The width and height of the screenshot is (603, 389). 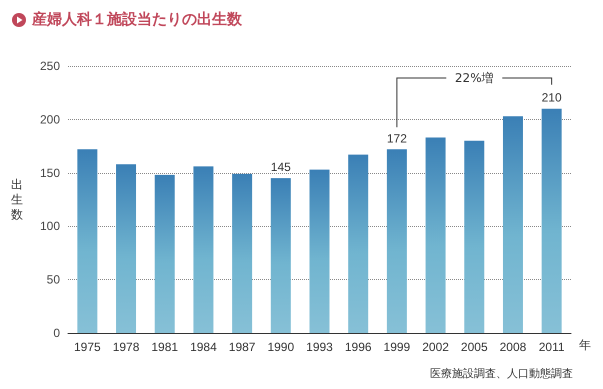 I want to click on annotation: 22%増, so click(x=474, y=78).